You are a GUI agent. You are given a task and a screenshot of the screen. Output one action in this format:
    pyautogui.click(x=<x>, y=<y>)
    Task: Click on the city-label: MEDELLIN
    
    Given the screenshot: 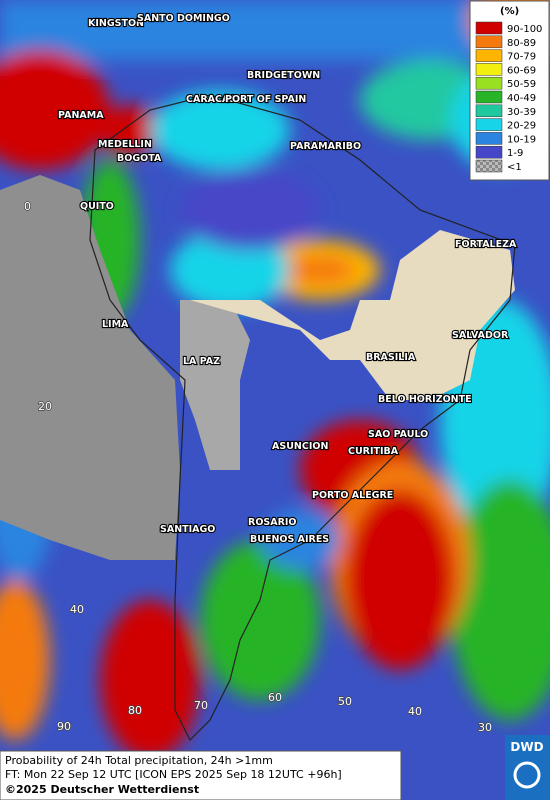 What is the action you would take?
    pyautogui.click(x=125, y=144)
    